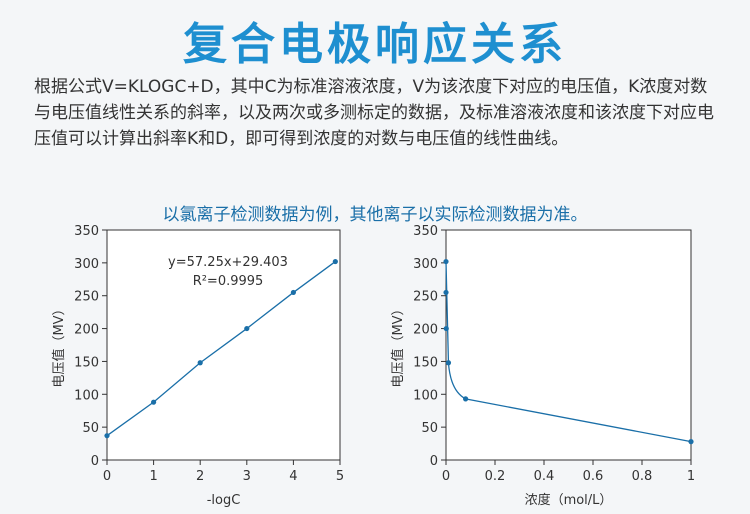 This screenshot has height=514, width=750. Describe the element at coordinates (200, 476) in the screenshot. I see `x-tick-label: 2` at that location.